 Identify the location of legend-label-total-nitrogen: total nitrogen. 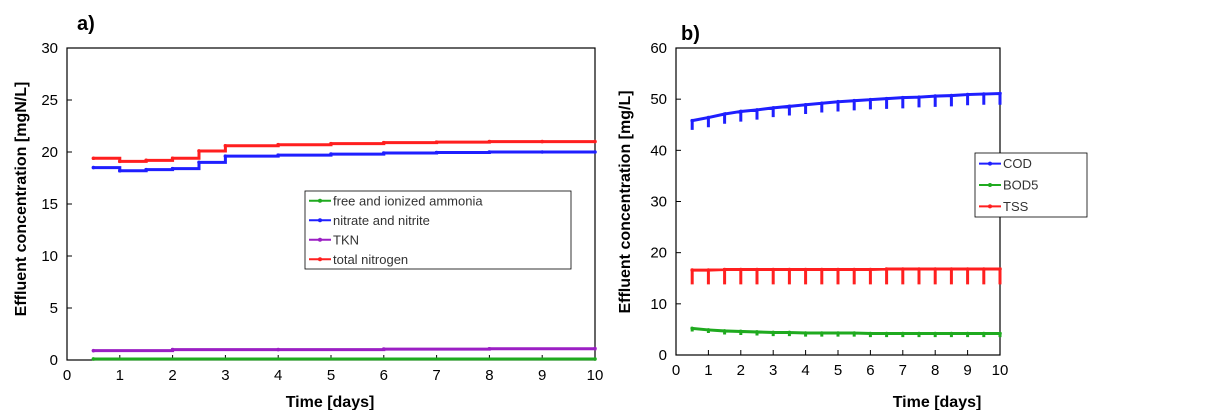
(370, 259).